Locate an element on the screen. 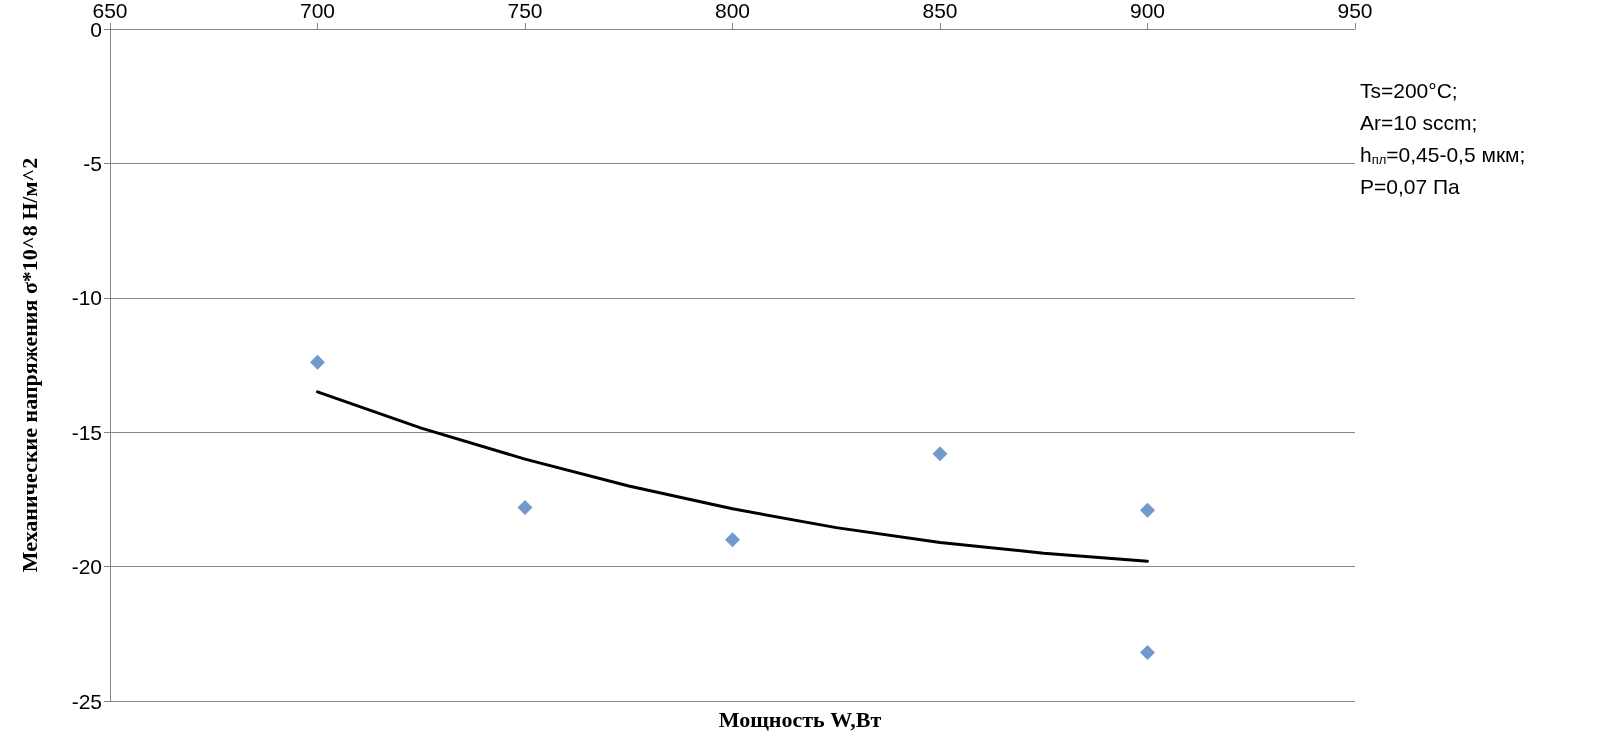 This screenshot has width=1600, height=736. y-tick-label: -10 is located at coordinates (86, 298).